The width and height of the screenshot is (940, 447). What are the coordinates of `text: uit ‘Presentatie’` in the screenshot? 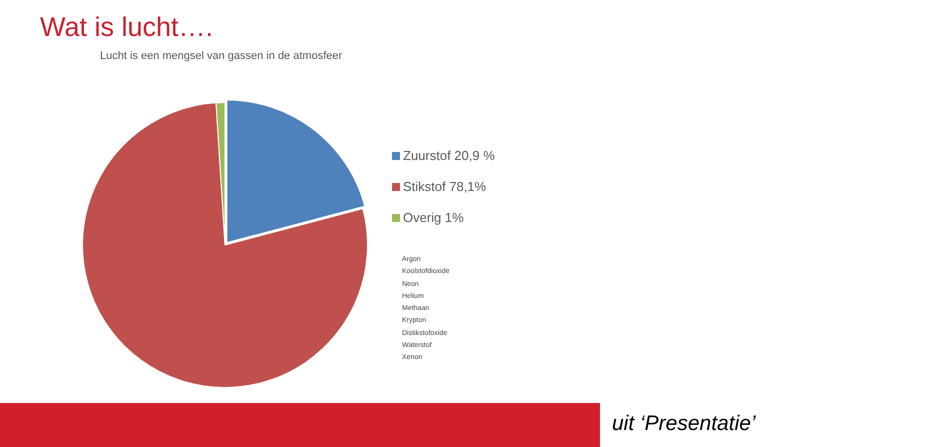 It's located at (684, 424).